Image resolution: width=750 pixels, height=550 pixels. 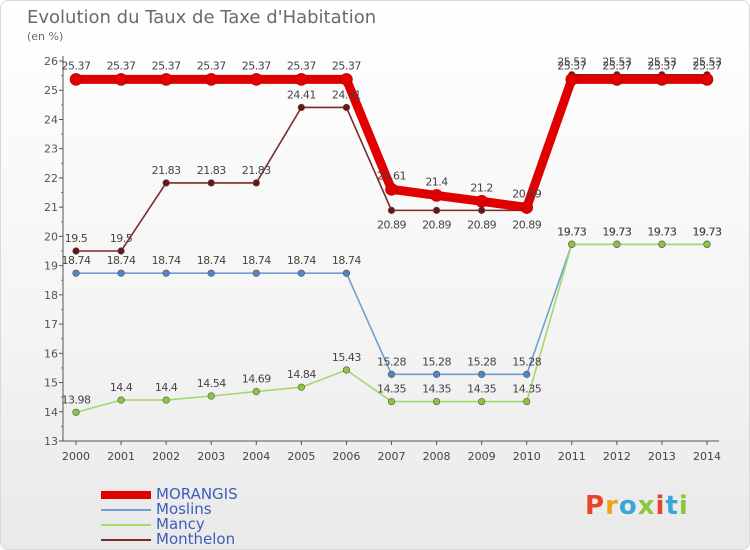 I want to click on y-tick-label: 21, so click(x=51, y=207).